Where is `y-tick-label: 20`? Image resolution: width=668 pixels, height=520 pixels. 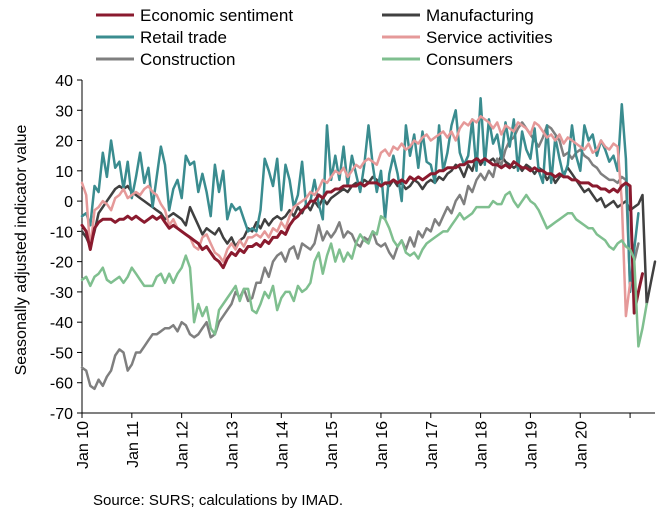 y-tick-label: 20 is located at coordinates (64, 142).